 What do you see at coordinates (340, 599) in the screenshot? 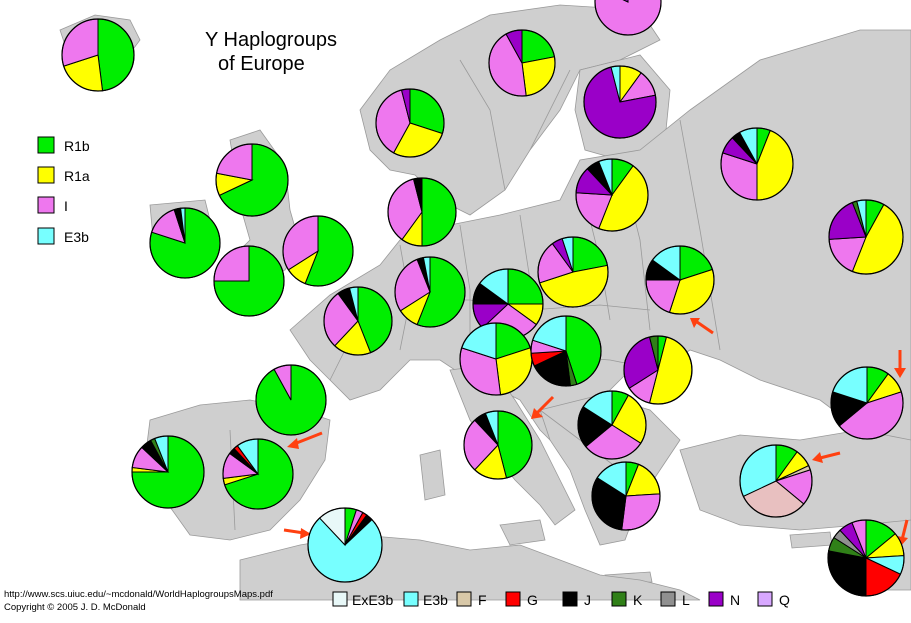
I see `legend-swatch-exe3b` at bounding box center [340, 599].